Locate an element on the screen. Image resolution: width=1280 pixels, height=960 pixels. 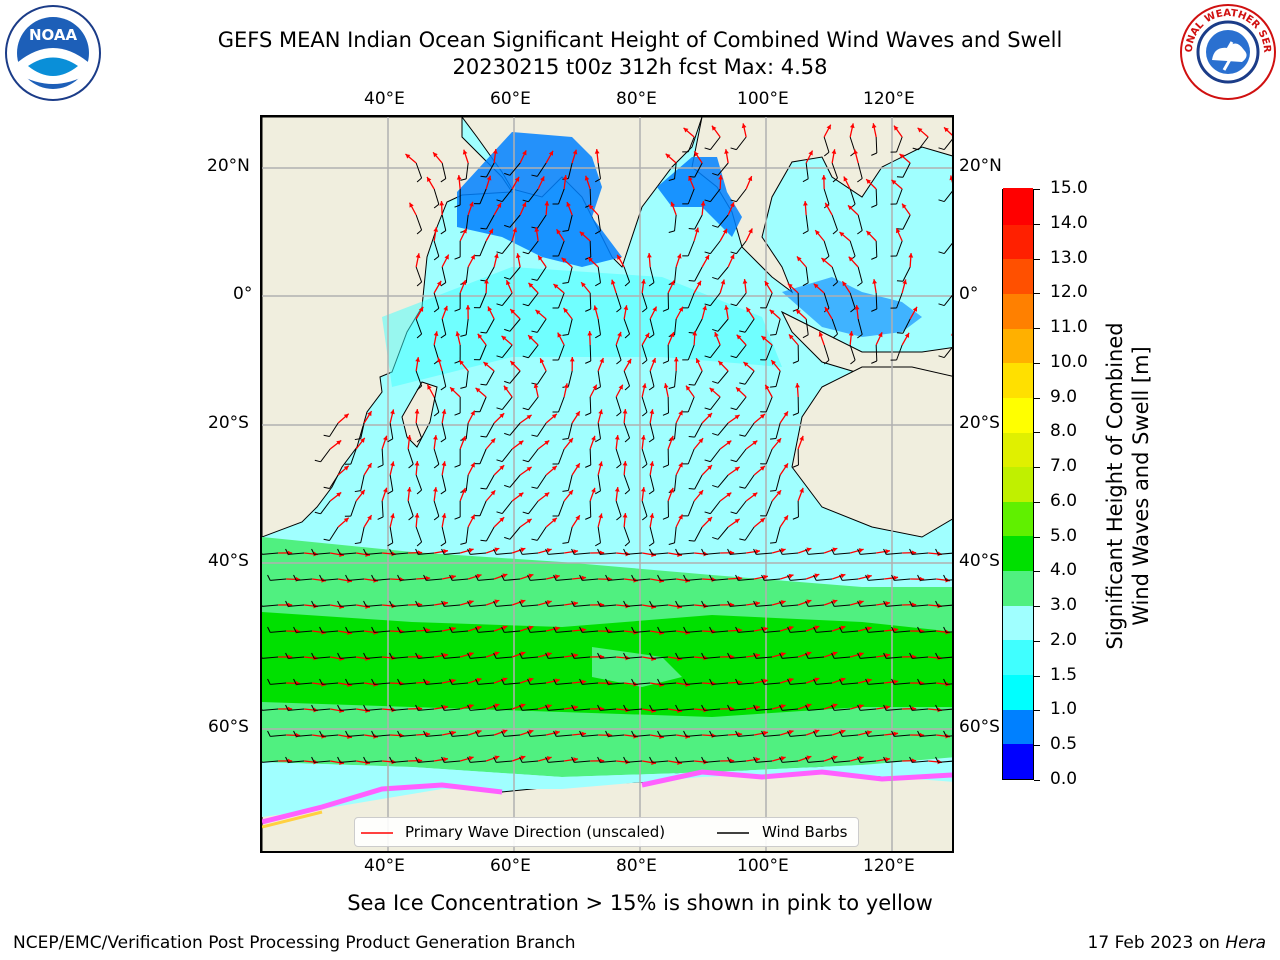
legend-wave-direction: Primary Wave Direction (unscaled) is located at coordinates (535, 832).